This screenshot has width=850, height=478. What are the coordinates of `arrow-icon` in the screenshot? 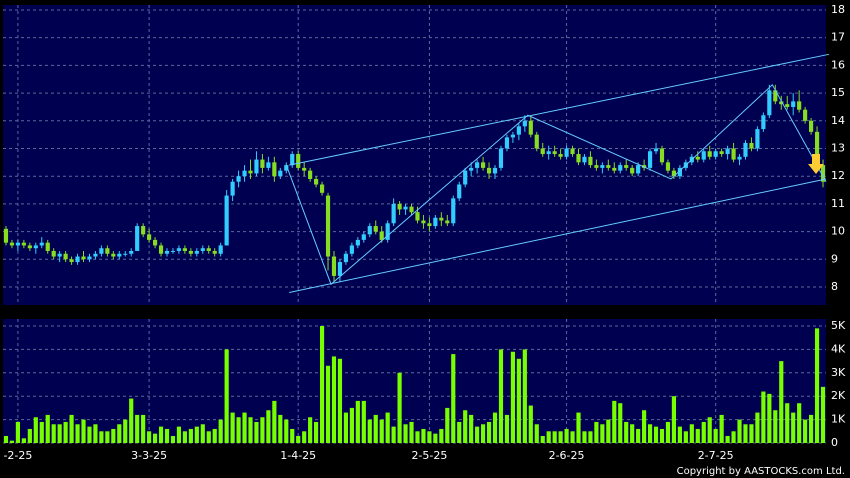 It's located at (816, 164).